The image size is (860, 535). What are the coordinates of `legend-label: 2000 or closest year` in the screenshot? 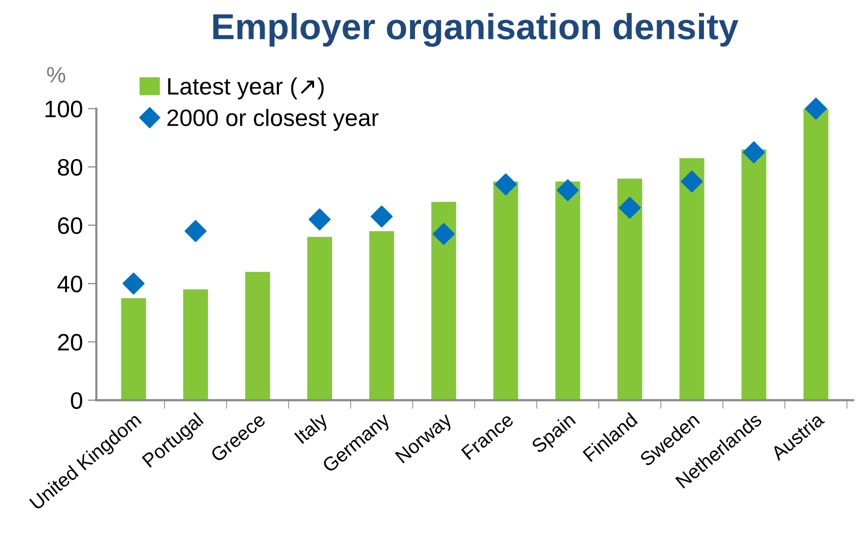 It's located at (272, 119).